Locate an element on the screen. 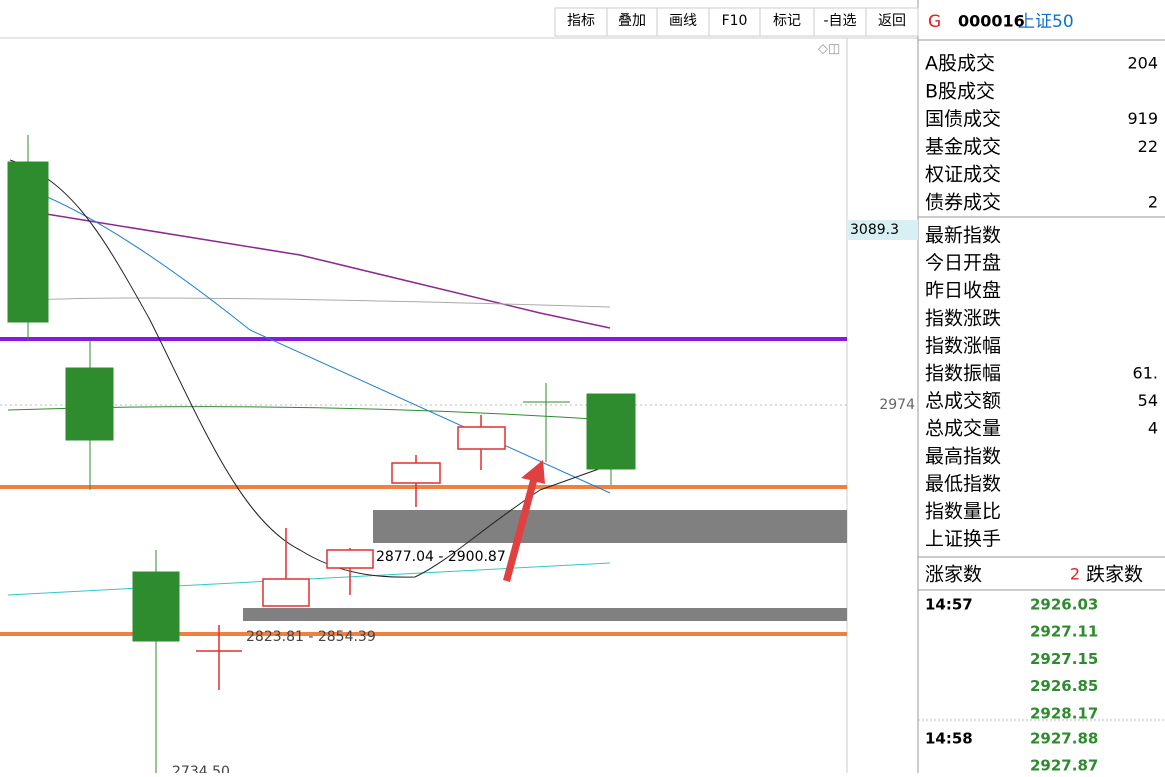  row-value: 54 is located at coordinates (1148, 400).